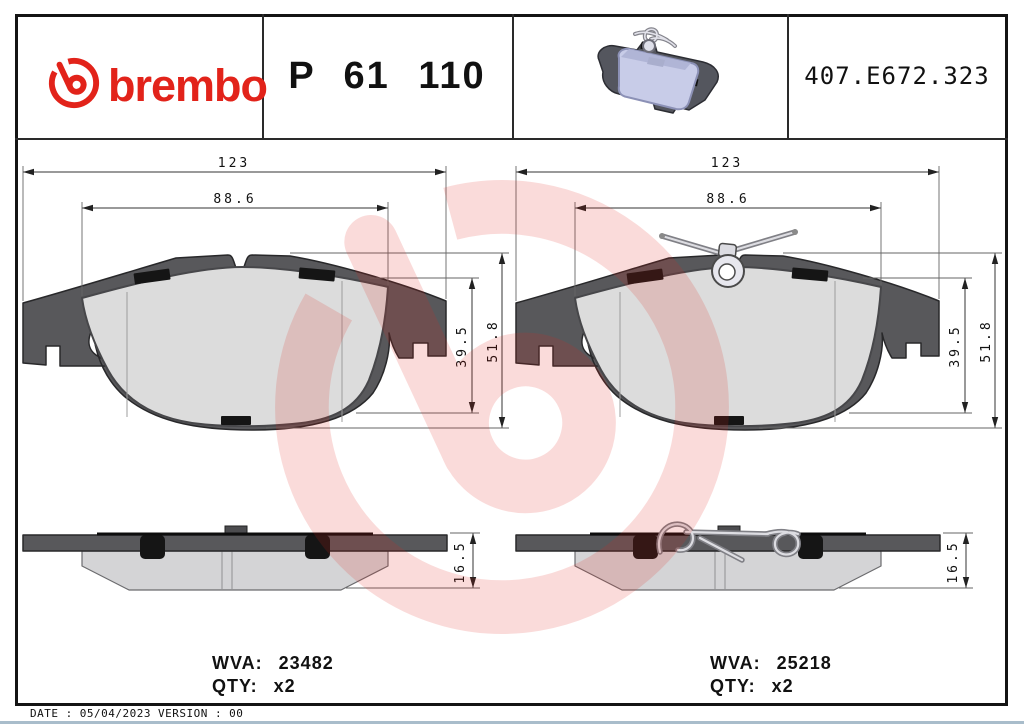 Image resolution: width=1024 pixels, height=724 pixels. I want to click on part-number: P 61 110, so click(387, 75).